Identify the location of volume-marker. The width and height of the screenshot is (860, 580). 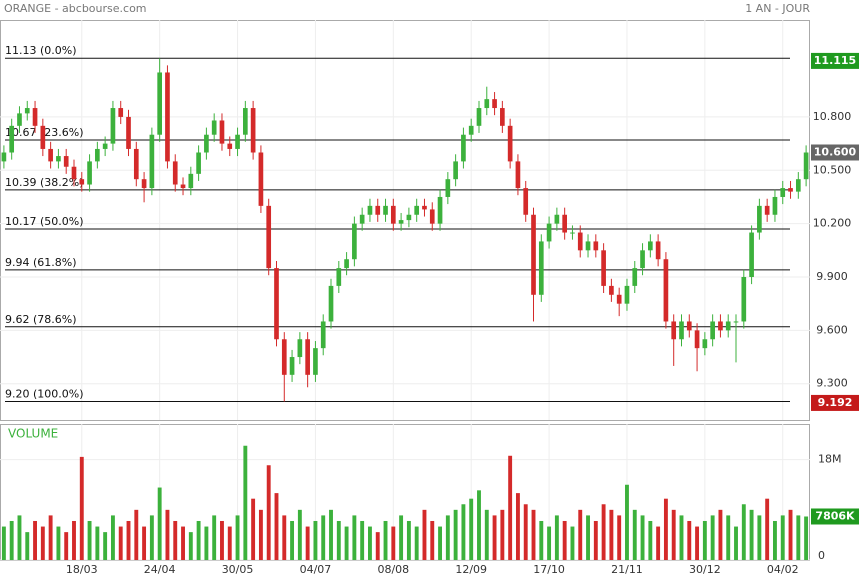
(835, 516).